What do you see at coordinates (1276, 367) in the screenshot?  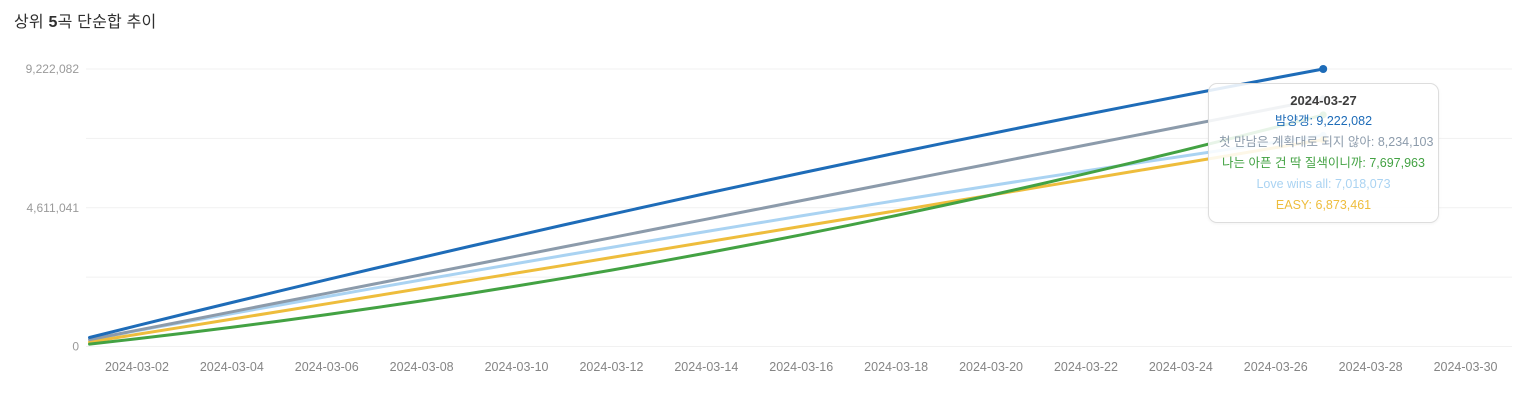 I see `x-axis-label: 2024-03-26` at bounding box center [1276, 367].